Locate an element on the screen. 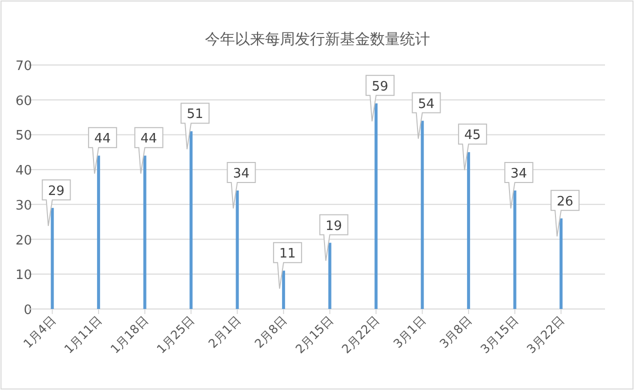  x-tick-label: 1月18日 is located at coordinates (129, 334).